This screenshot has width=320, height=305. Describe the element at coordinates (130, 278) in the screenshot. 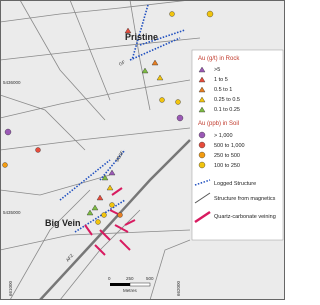

I see `scale-label: 250` at that location.